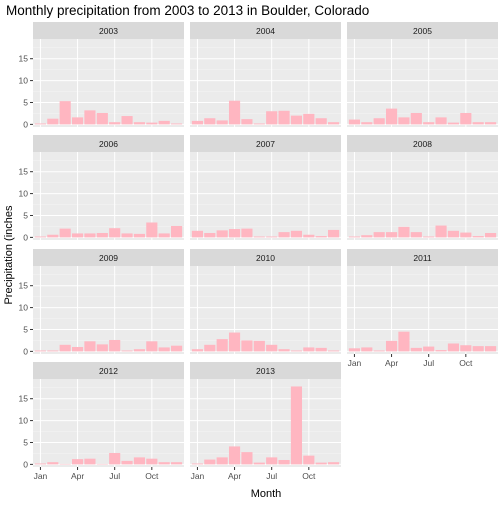 The image size is (504, 509). What do you see at coordinates (453, 347) in the screenshot?
I see `bar-2011-m9` at bounding box center [453, 347].